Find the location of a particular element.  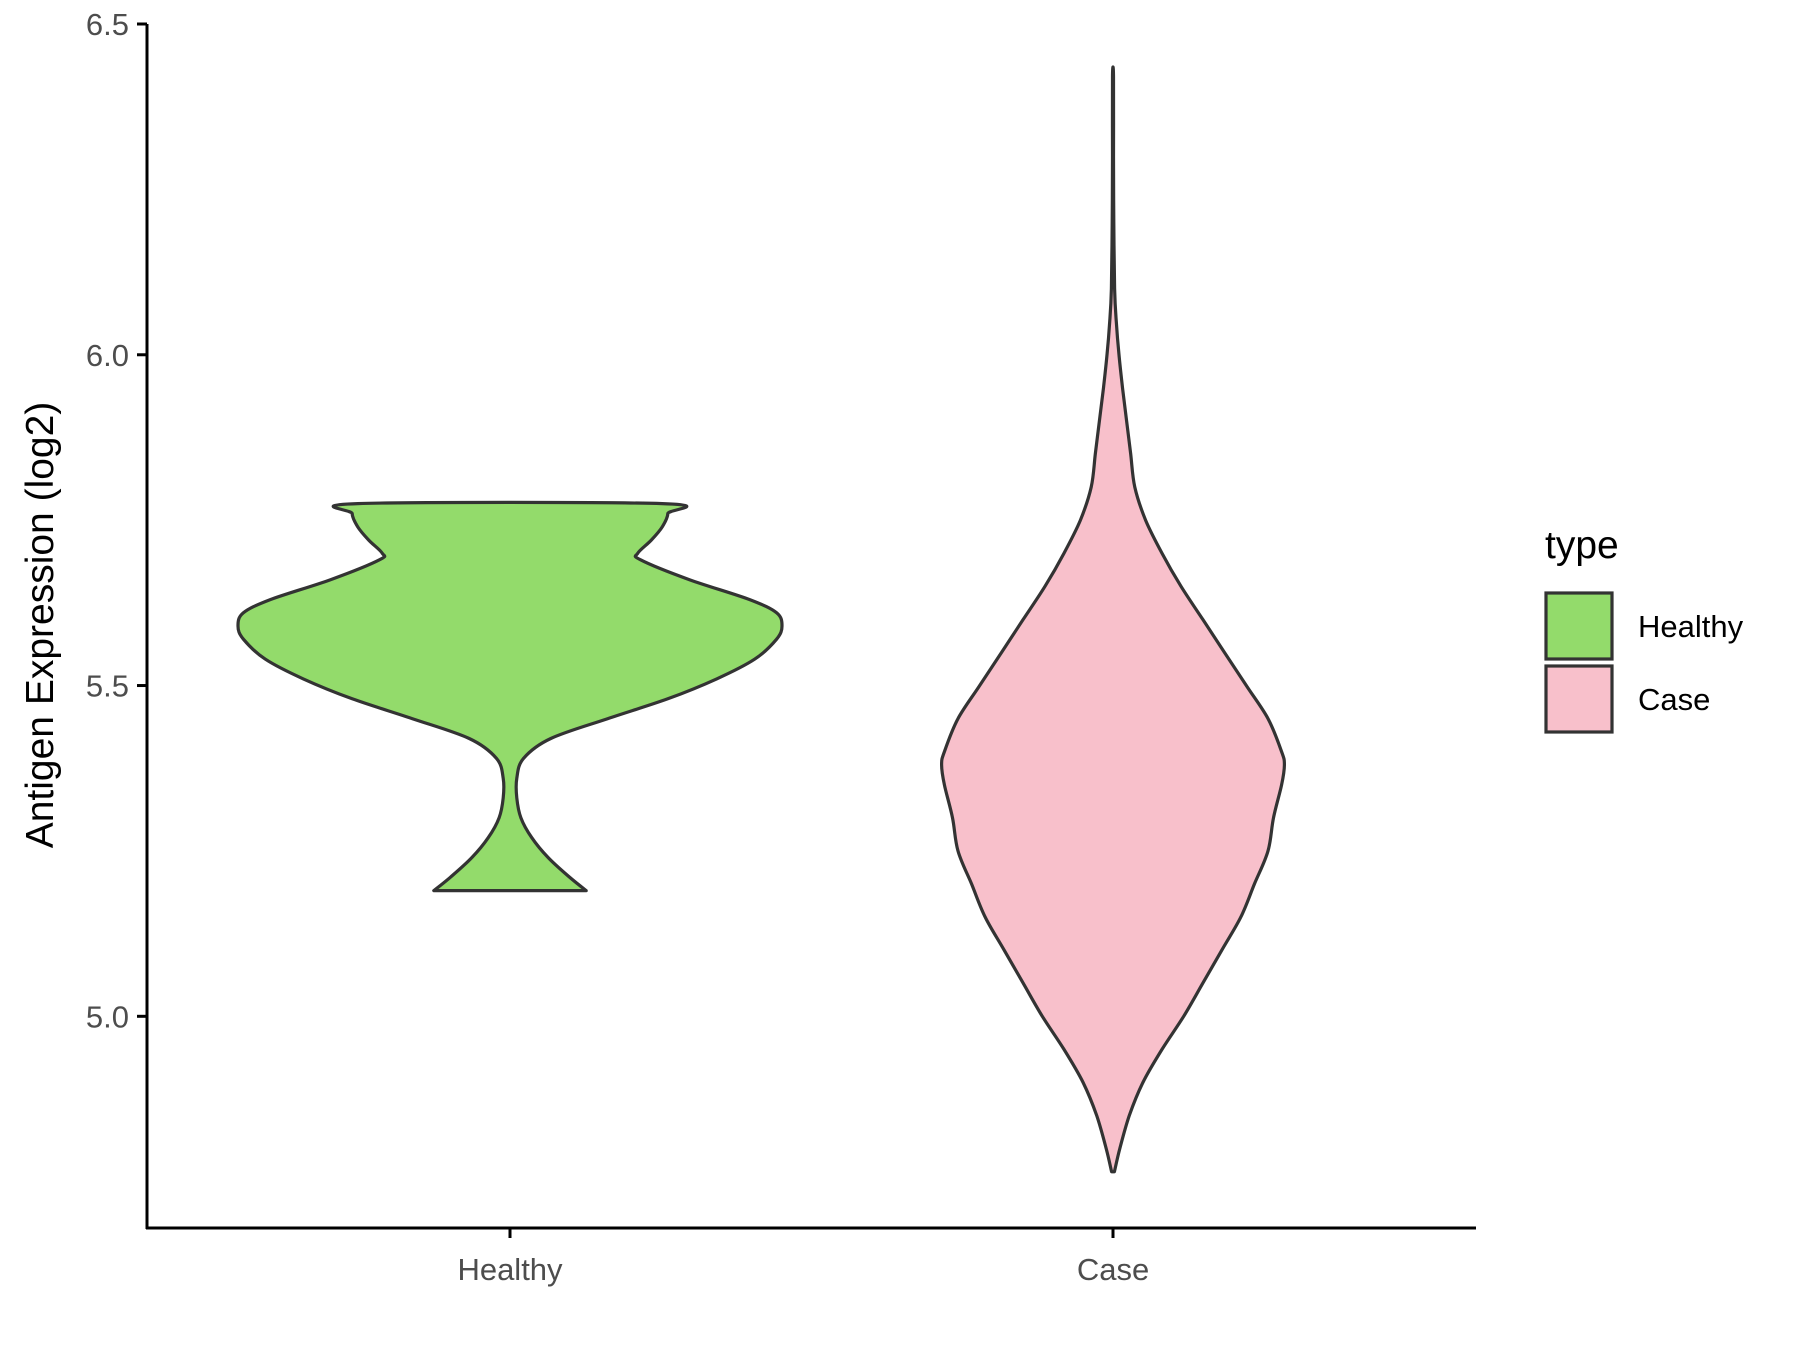

y-ticks-group: 5.0 5.5 6.0 6.5 is located at coordinates (116, 520).